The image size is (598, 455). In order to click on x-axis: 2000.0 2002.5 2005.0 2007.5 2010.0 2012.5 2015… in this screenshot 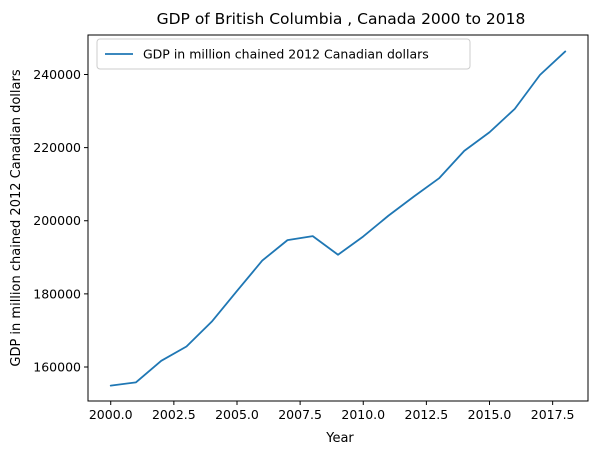, I will do `click(332, 411)`.